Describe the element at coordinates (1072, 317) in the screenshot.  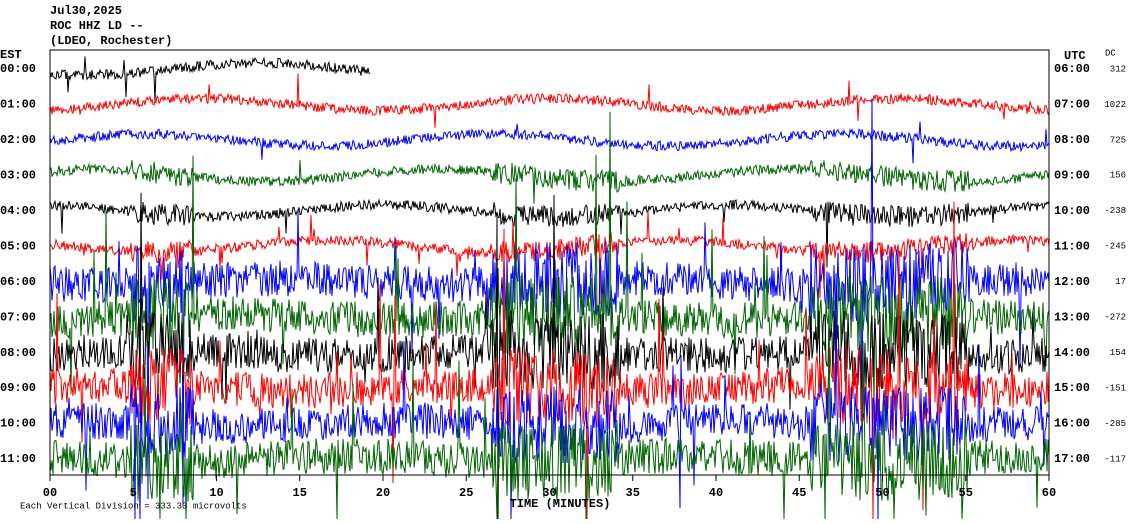
I see `utc-label: 13:00` at that location.